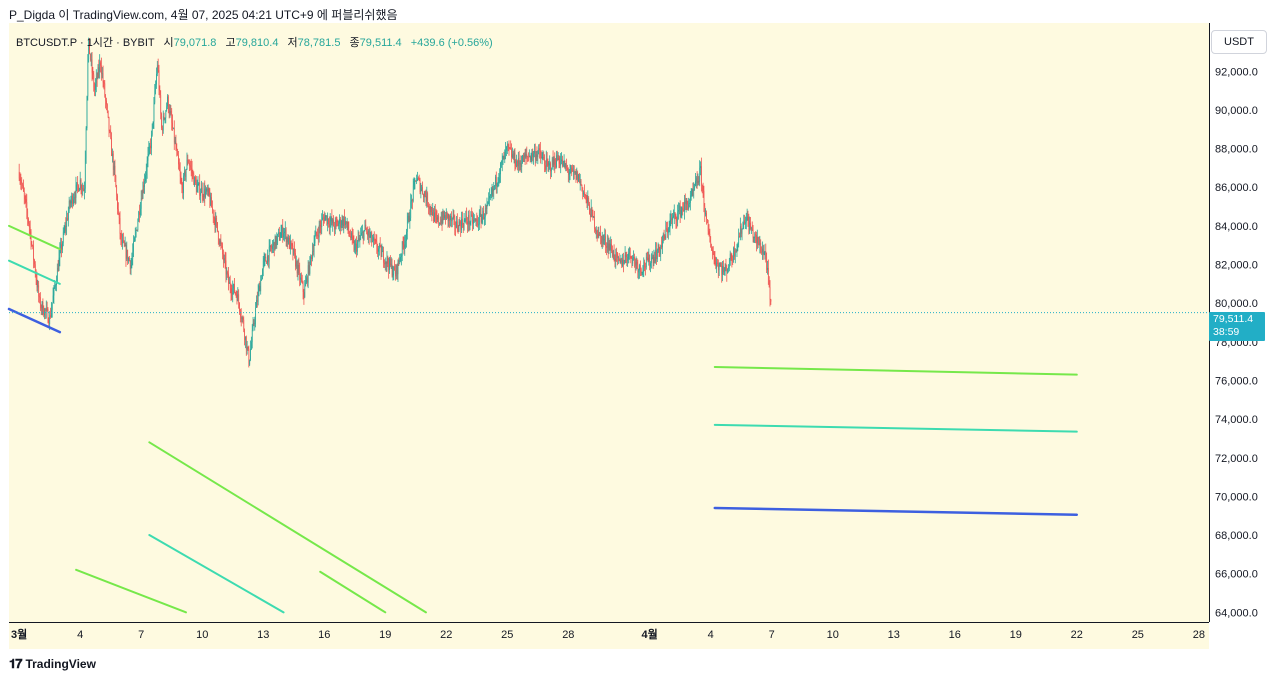 The image size is (1280, 681). What do you see at coordinates (609, 635) in the screenshot?
I see `time-axis` at bounding box center [609, 635].